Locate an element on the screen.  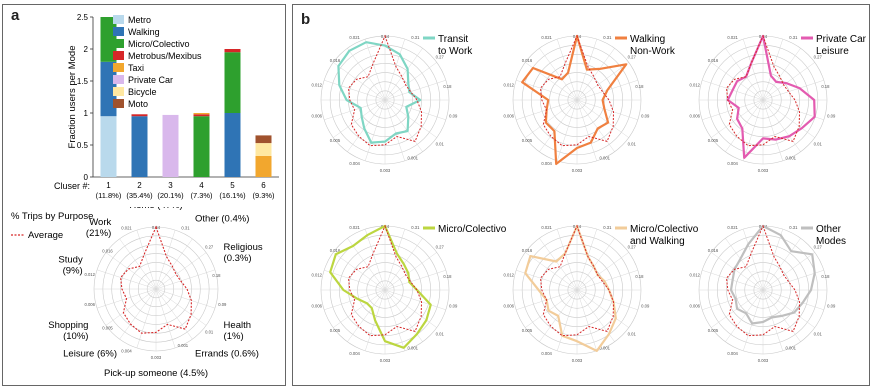
purpose-label: Religious (0.3%) is located at coordinates (243, 253).